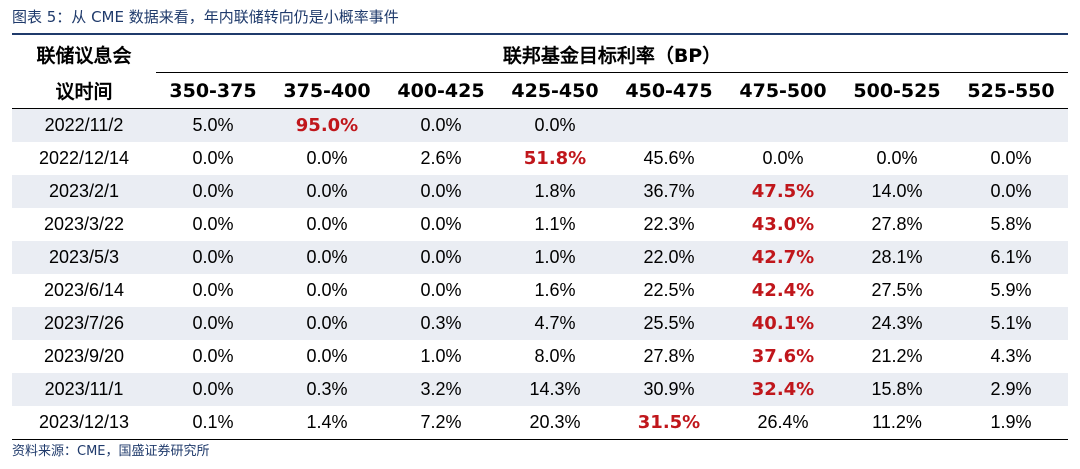 Image resolution: width=1080 pixels, height=469 pixels. What do you see at coordinates (897, 323) in the screenshot?
I see `probability-cell: 24.3%` at bounding box center [897, 323].